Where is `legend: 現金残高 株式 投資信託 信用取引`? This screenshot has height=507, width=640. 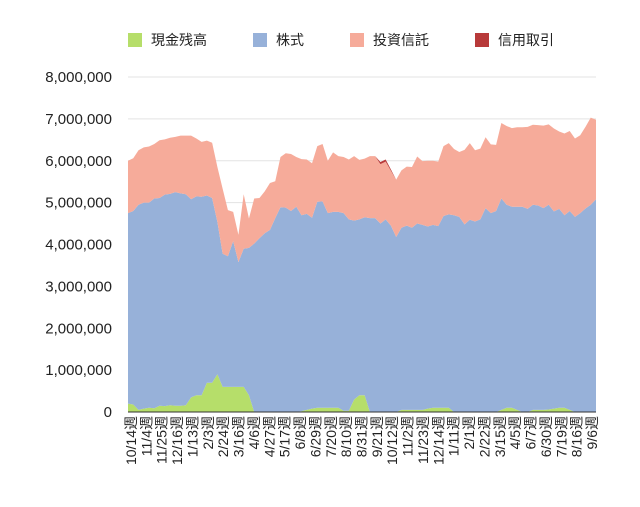
legend: 現金残高 株式 投資信託 信用取引 is located at coordinates (368, 40).